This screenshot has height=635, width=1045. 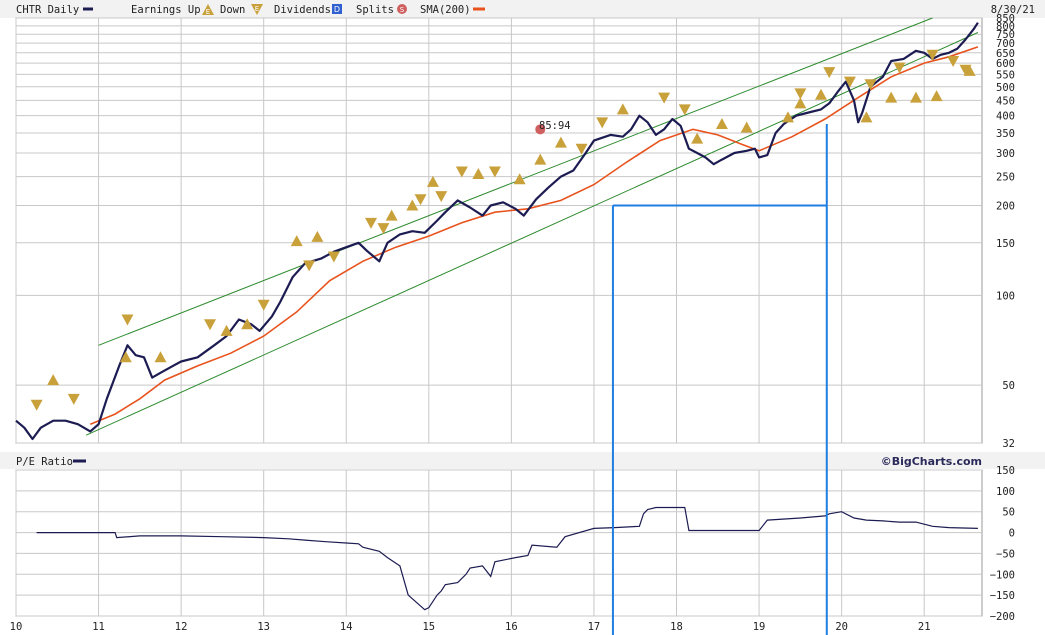 I want to click on x-tick-label: 10, so click(x=16, y=627).